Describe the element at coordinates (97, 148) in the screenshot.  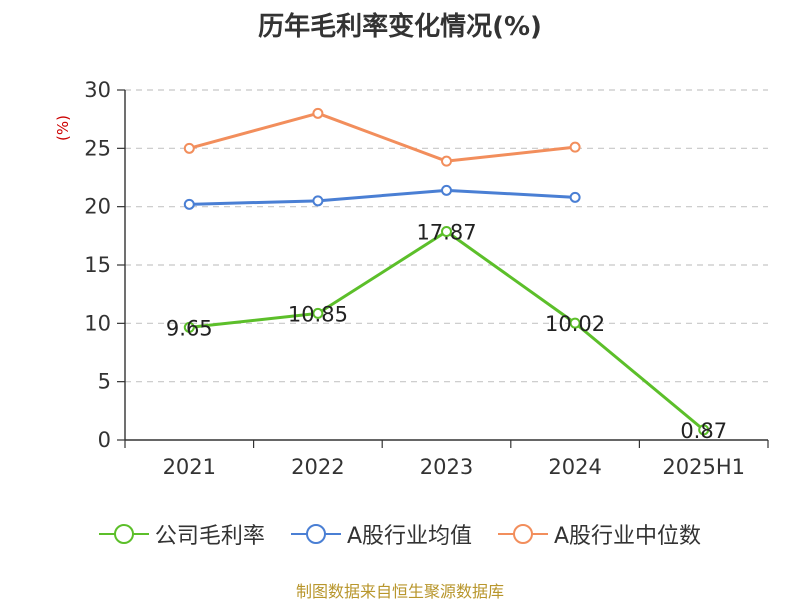
I see `y-tick-label: 25` at that location.